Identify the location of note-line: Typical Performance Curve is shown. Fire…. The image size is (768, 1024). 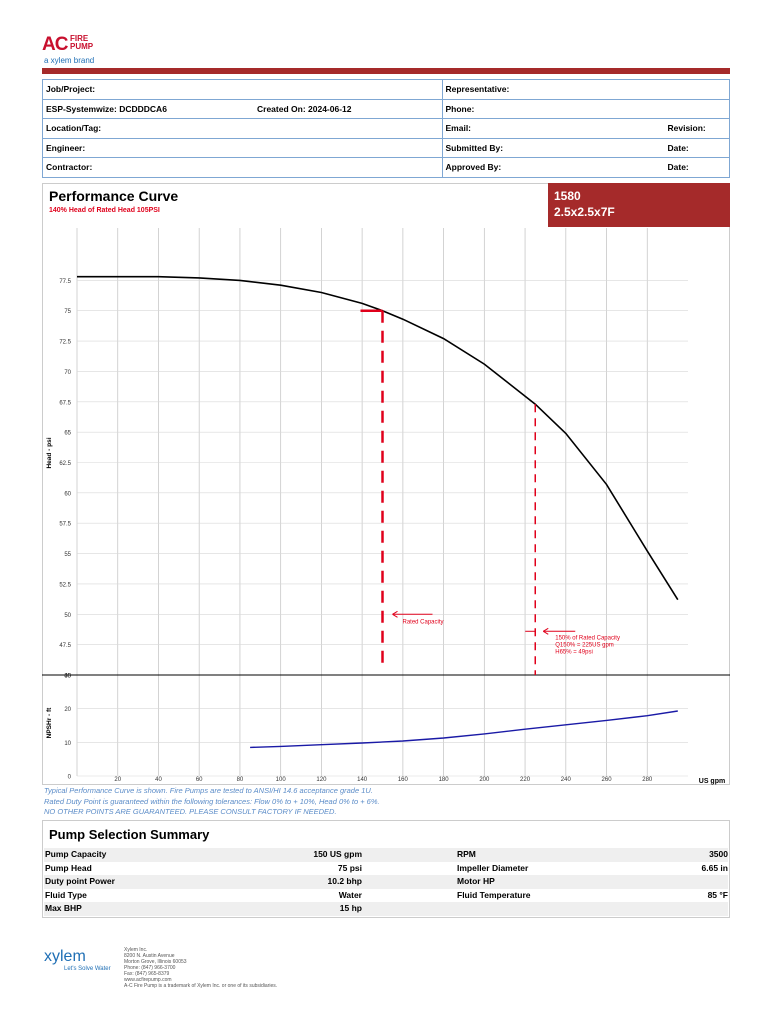
(208, 790).